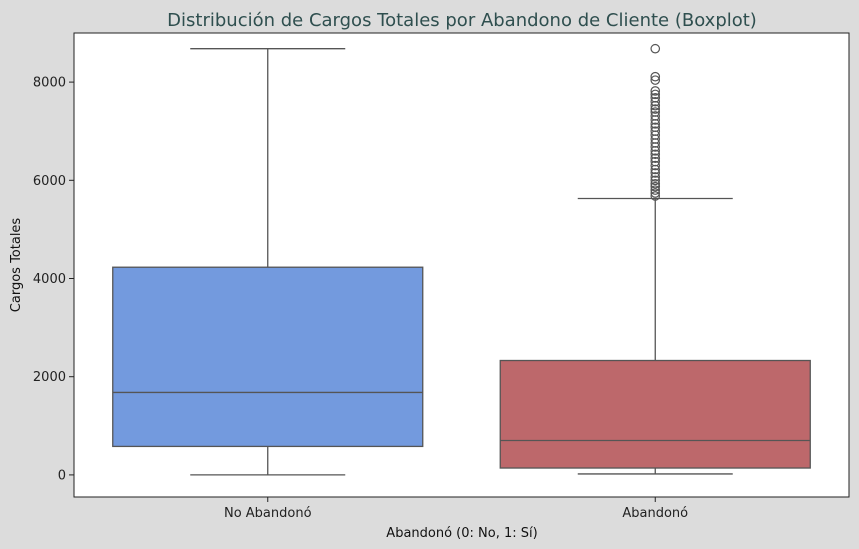 The width and height of the screenshot is (859, 549). I want to click on y-tick-label: 0, so click(62, 475).